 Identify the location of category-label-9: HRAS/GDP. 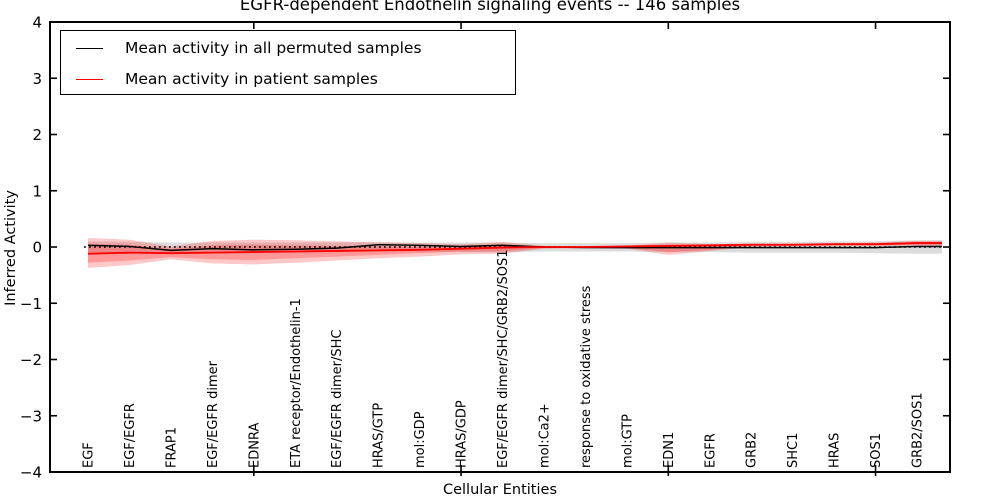
(462, 434).